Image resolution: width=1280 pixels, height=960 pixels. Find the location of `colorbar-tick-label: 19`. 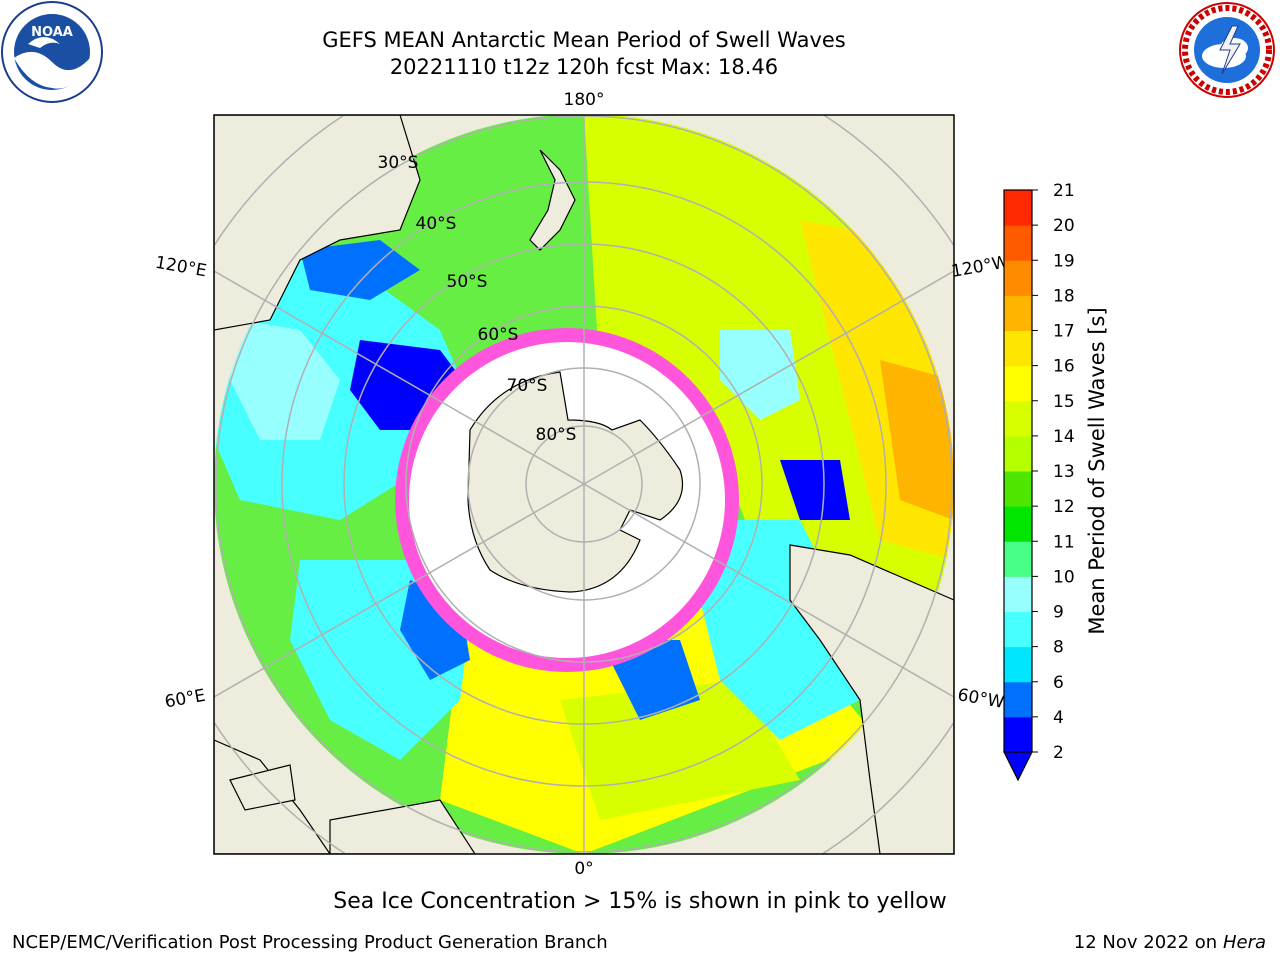

colorbar-tick-label: 19 is located at coordinates (1064, 261).